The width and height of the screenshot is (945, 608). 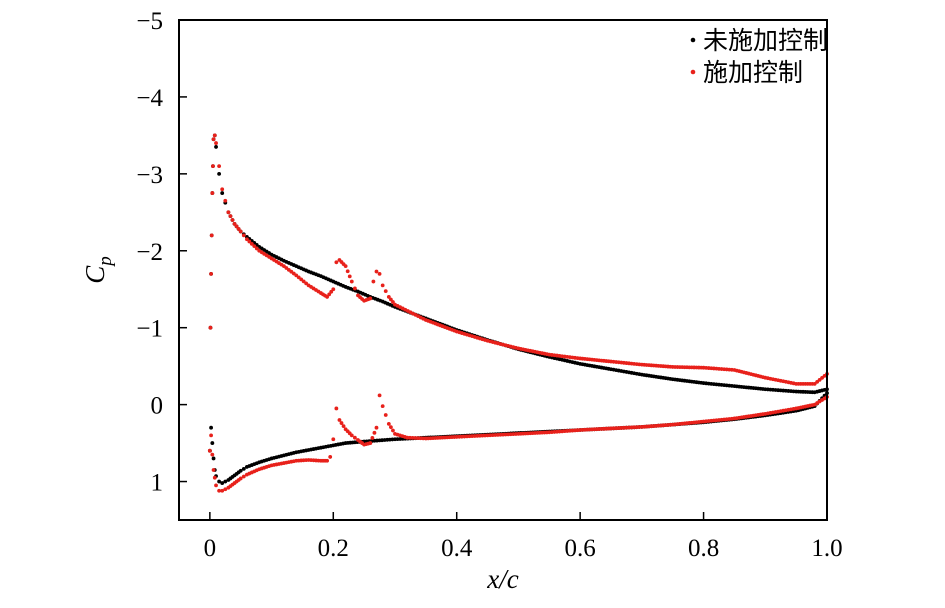 What do you see at coordinates (157, 406) in the screenshot?
I see `y-tick-label: 0` at bounding box center [157, 406].